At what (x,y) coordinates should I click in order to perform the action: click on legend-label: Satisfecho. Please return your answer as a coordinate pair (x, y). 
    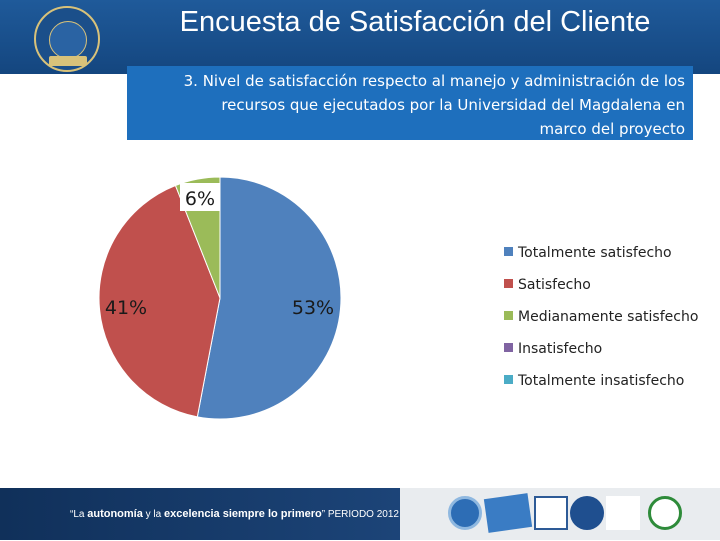
    Looking at the image, I should click on (554, 285).